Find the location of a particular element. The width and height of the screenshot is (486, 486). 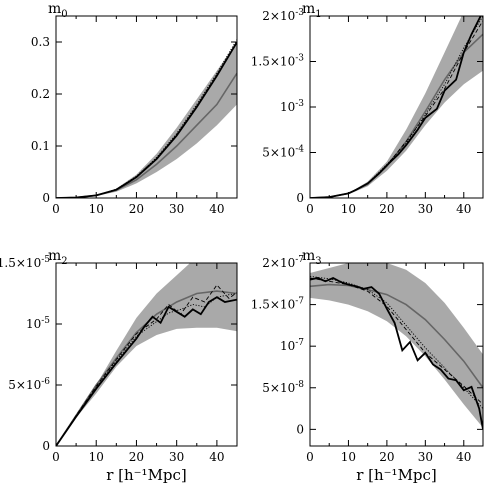

panel-title: m0 is located at coordinates (58, 10).